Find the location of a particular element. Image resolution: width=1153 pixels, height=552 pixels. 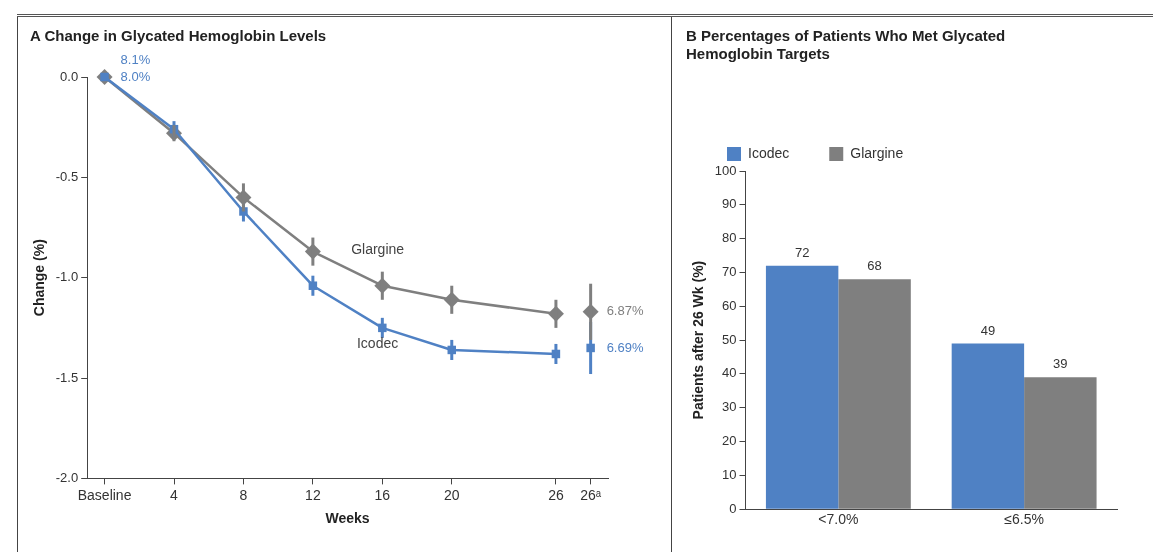

y-tick-label: -1.5 is located at coordinates (67, 377).